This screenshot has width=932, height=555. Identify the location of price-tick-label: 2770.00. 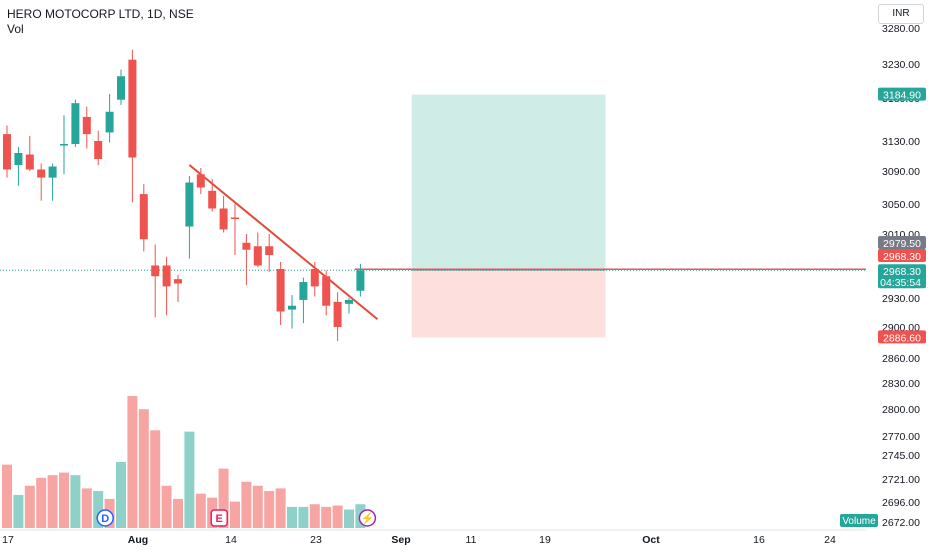
(901, 437).